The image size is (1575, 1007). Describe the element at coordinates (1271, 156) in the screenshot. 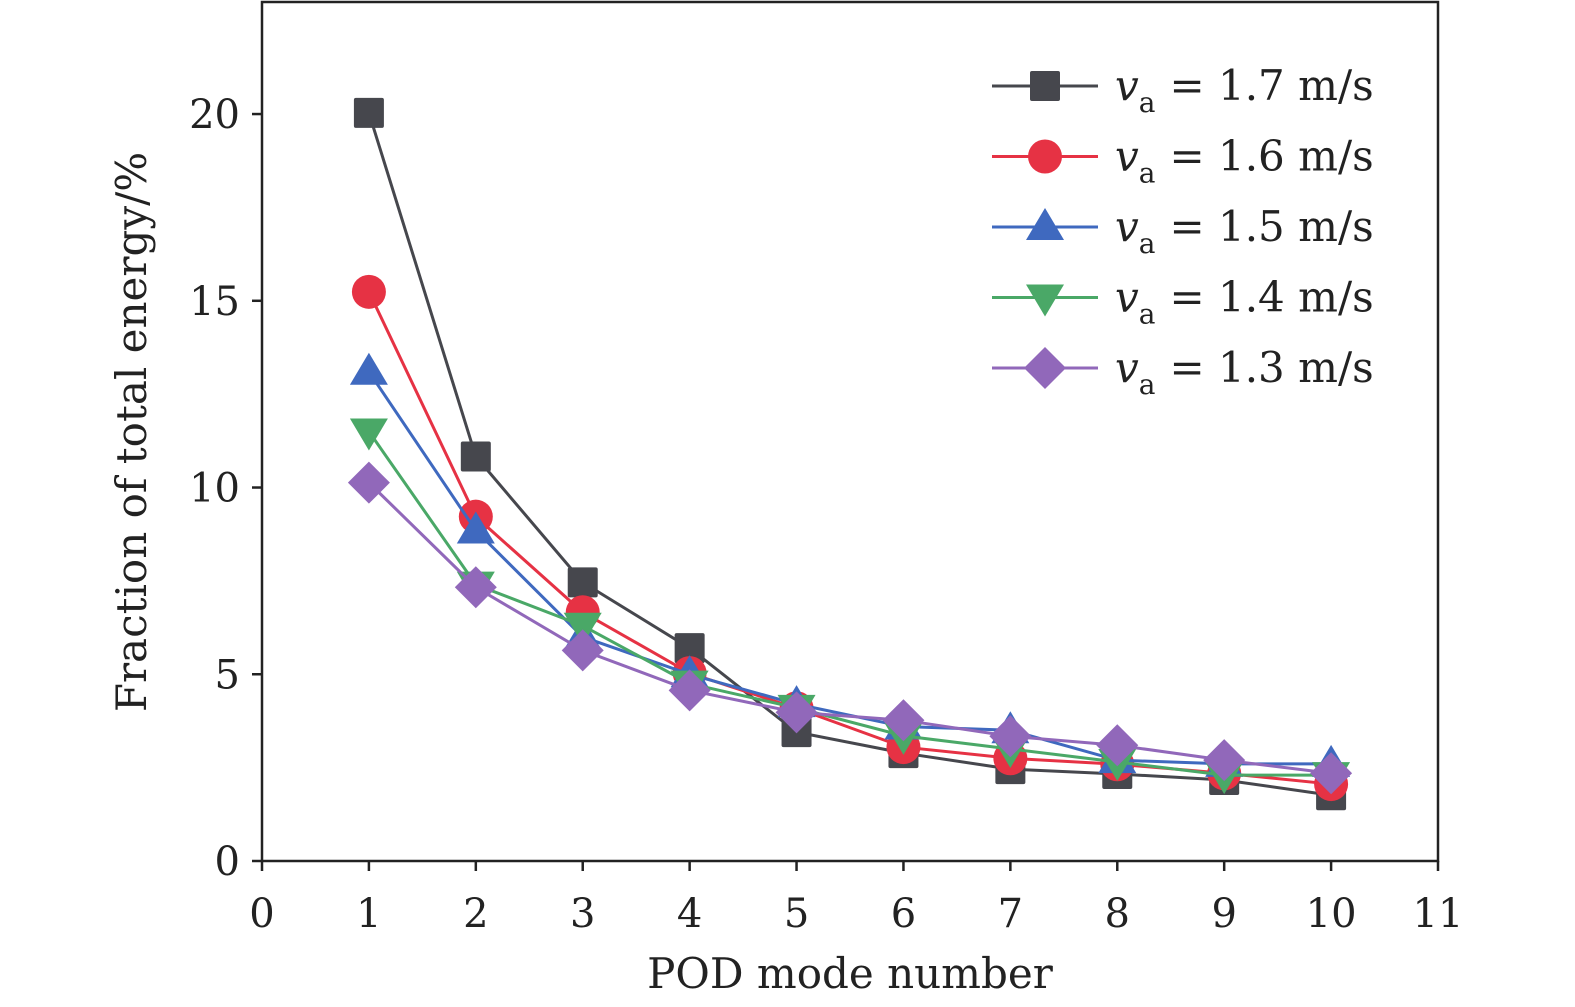

I see `legend-value: = 1.6 m/s` at that location.